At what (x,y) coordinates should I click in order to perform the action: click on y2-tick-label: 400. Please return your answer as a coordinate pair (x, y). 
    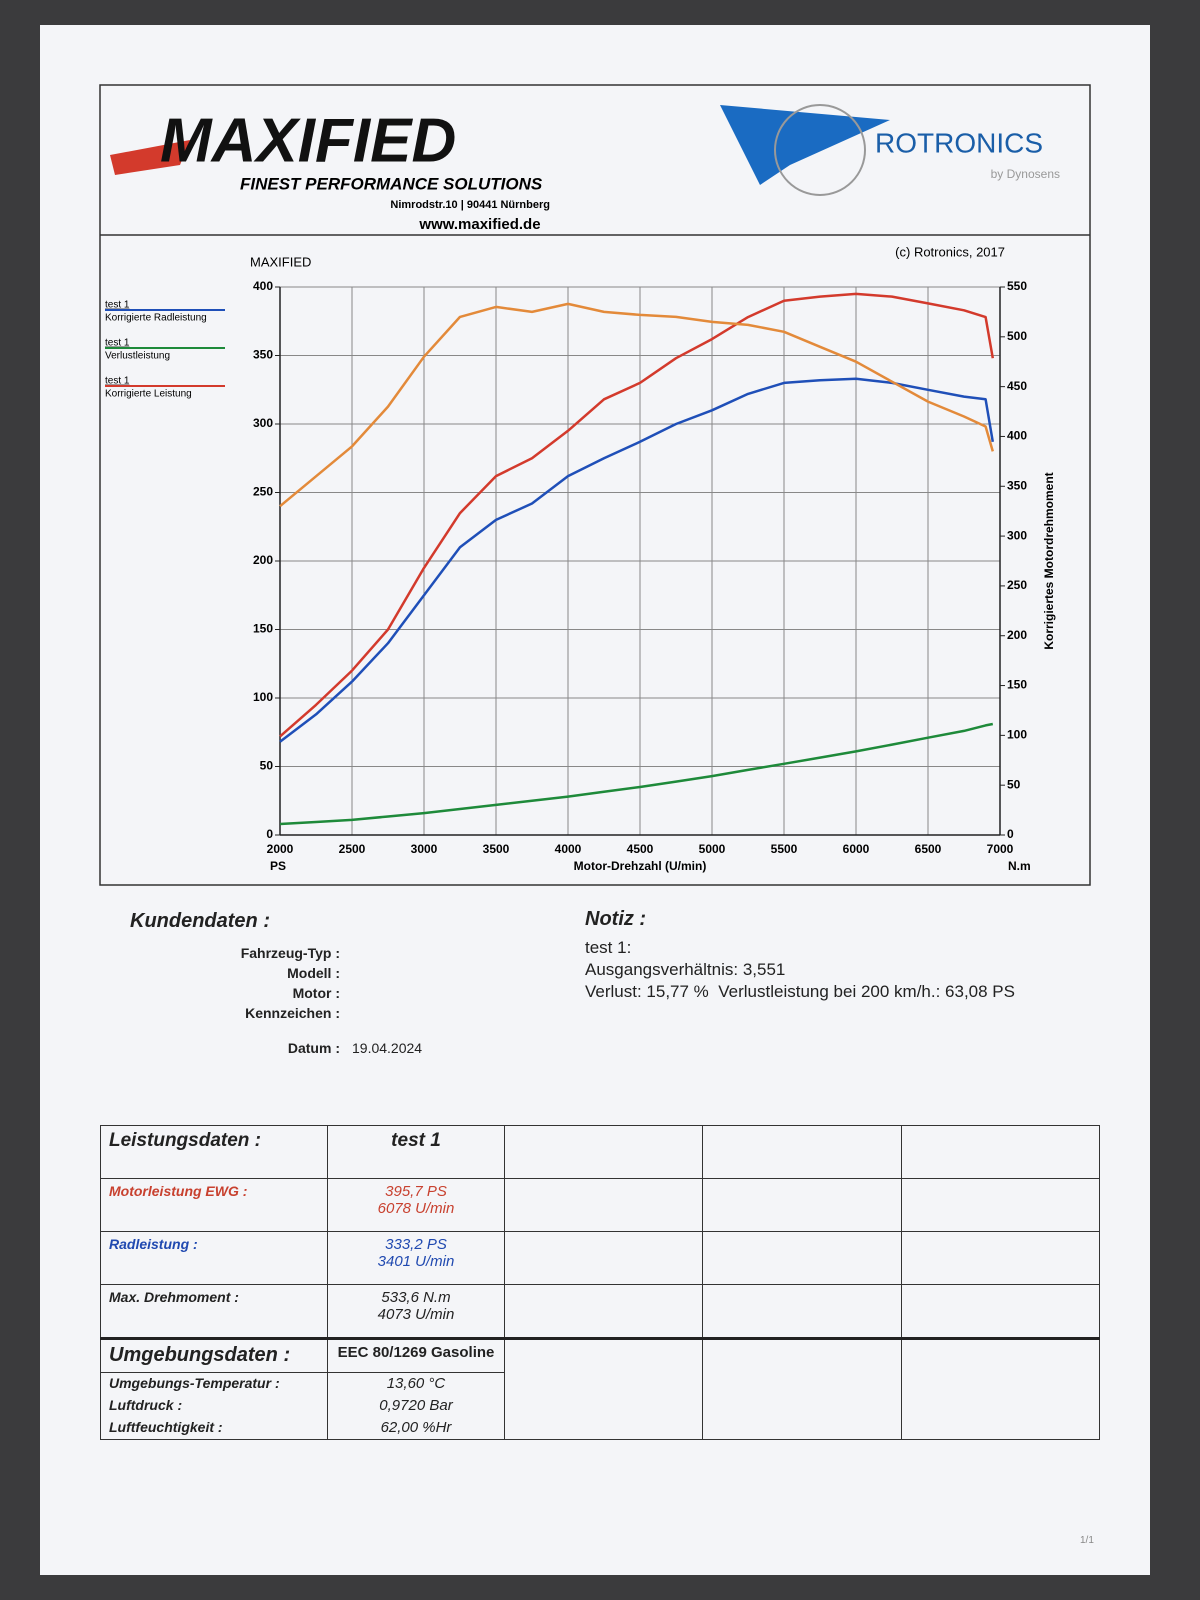
    Looking at the image, I should click on (1017, 436).